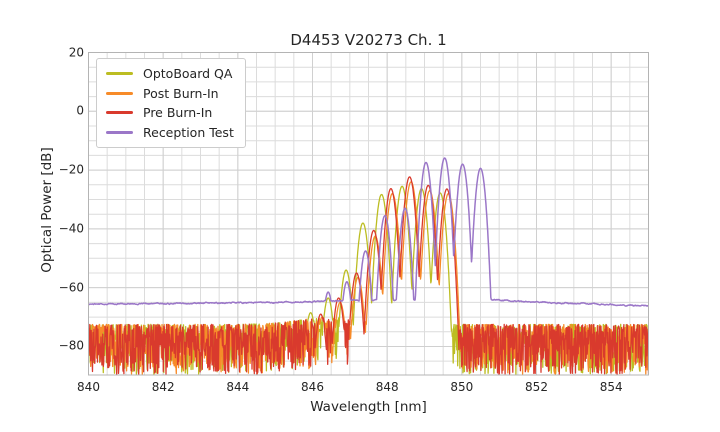 The height and width of the screenshot is (432, 720). I want to click on legend-label: Pre Burn-In, so click(178, 113).